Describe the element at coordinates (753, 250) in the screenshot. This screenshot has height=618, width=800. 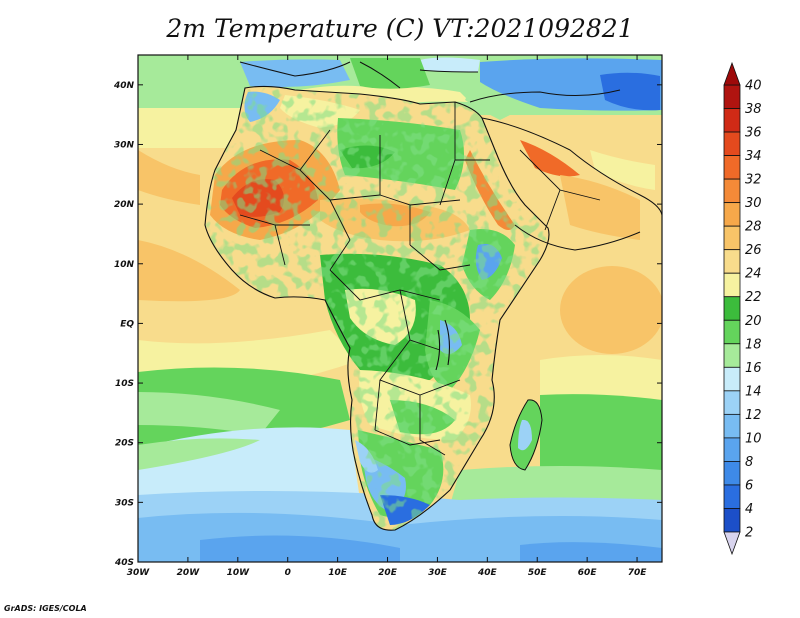
I see `colorbar-label: 26` at that location.